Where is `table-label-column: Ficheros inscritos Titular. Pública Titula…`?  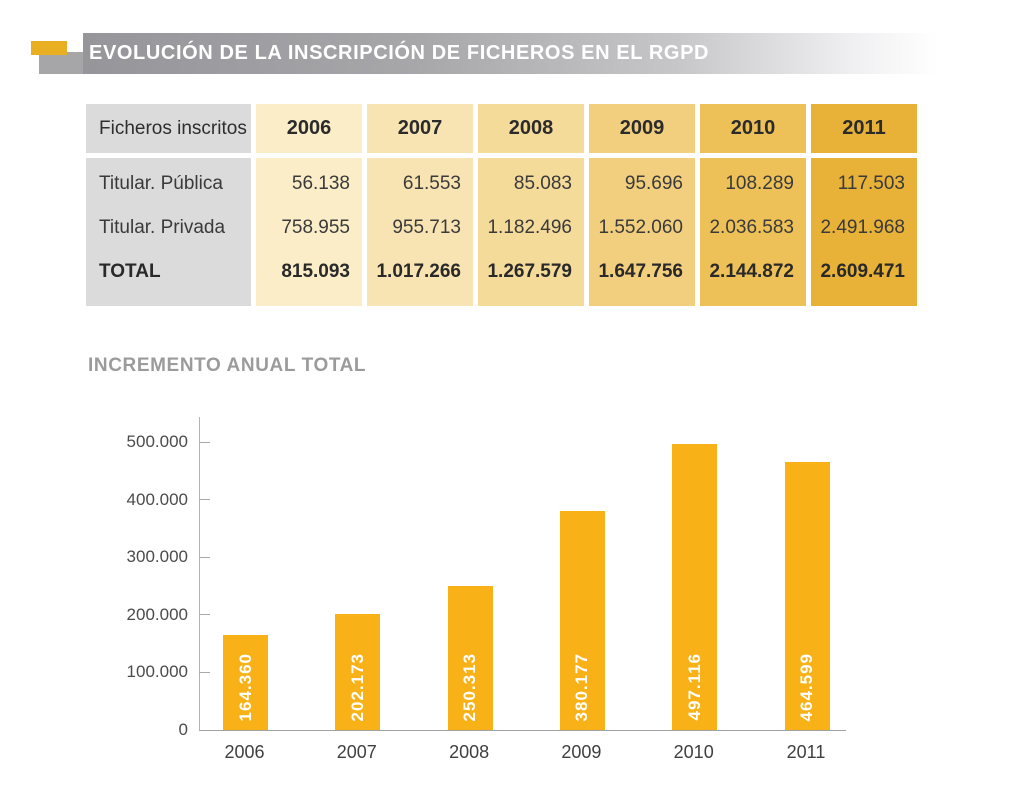
table-label-column: Ficheros inscritos Titular. Pública Titula… is located at coordinates (168, 205).